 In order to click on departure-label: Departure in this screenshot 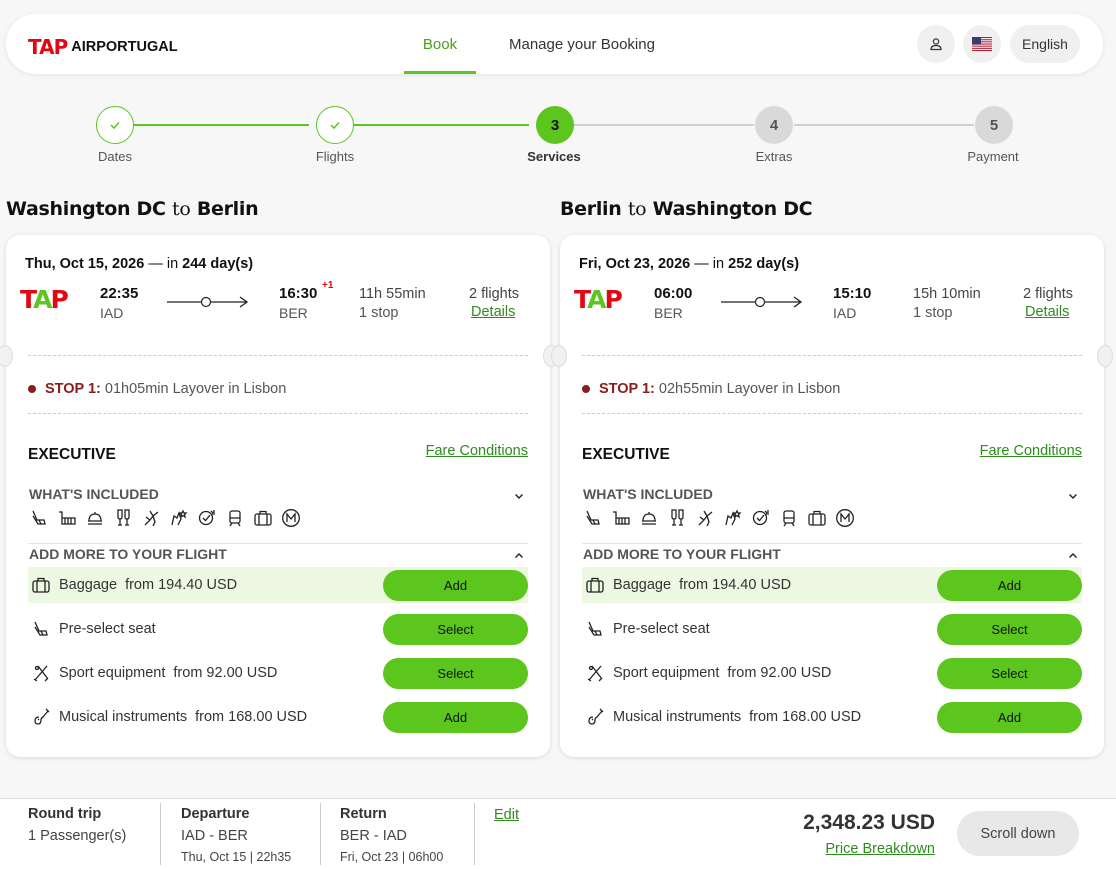, I will do `click(215, 814)`.